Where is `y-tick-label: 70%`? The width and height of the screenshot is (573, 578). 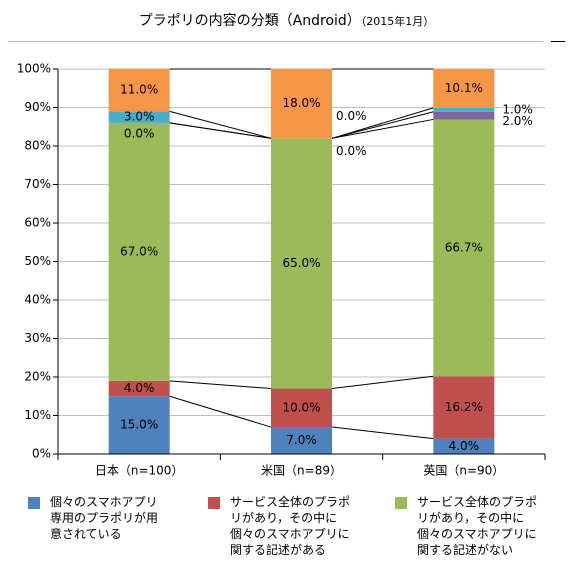 y-tick-label: 70% is located at coordinates (37, 184).